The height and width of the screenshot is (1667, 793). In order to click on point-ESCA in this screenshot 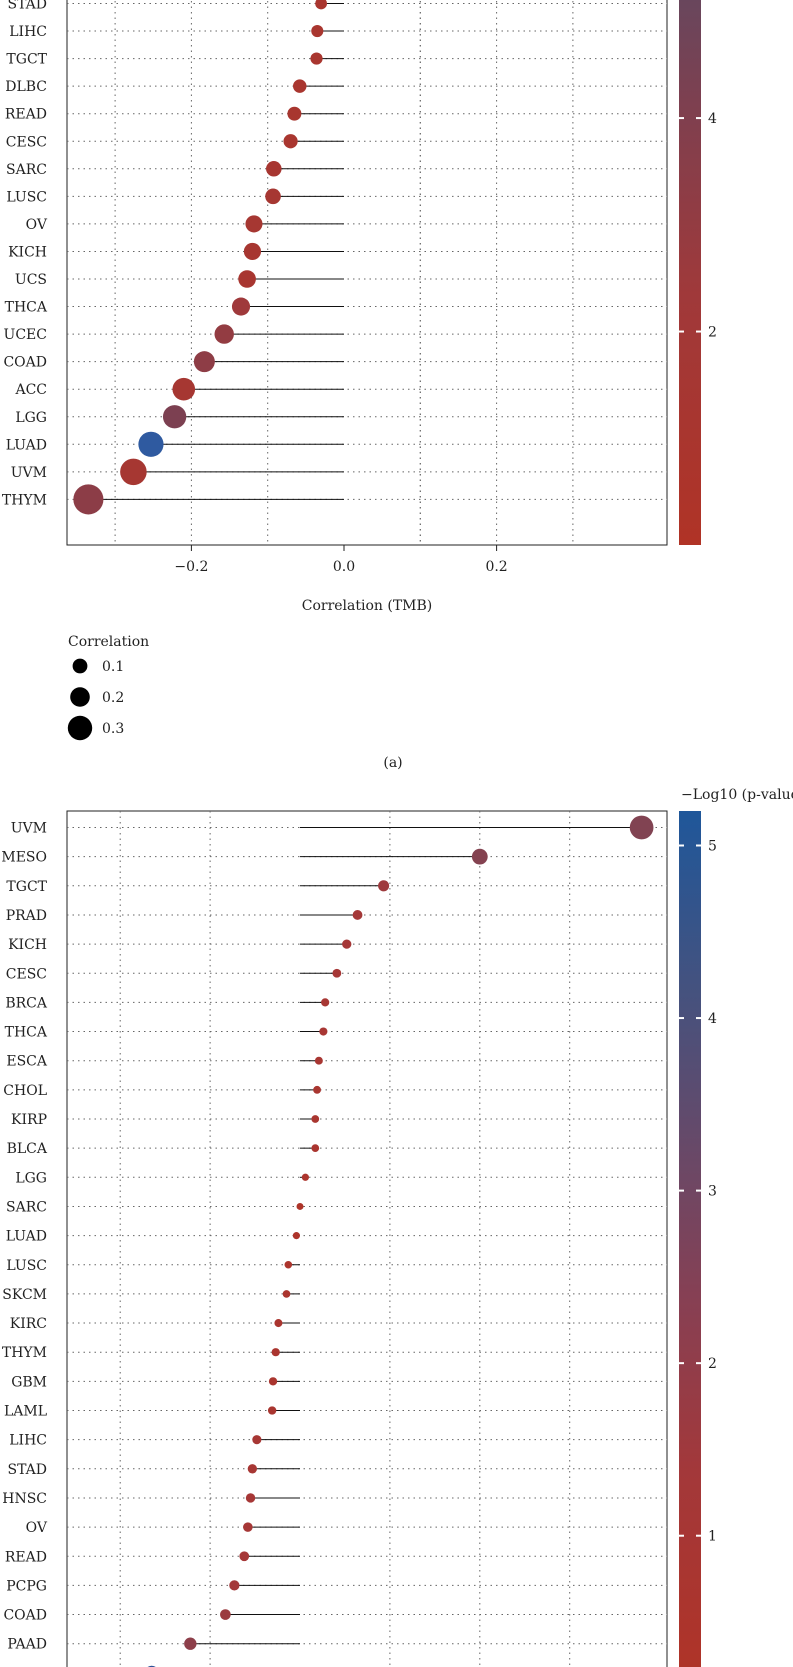, I will do `click(318, 1060)`.